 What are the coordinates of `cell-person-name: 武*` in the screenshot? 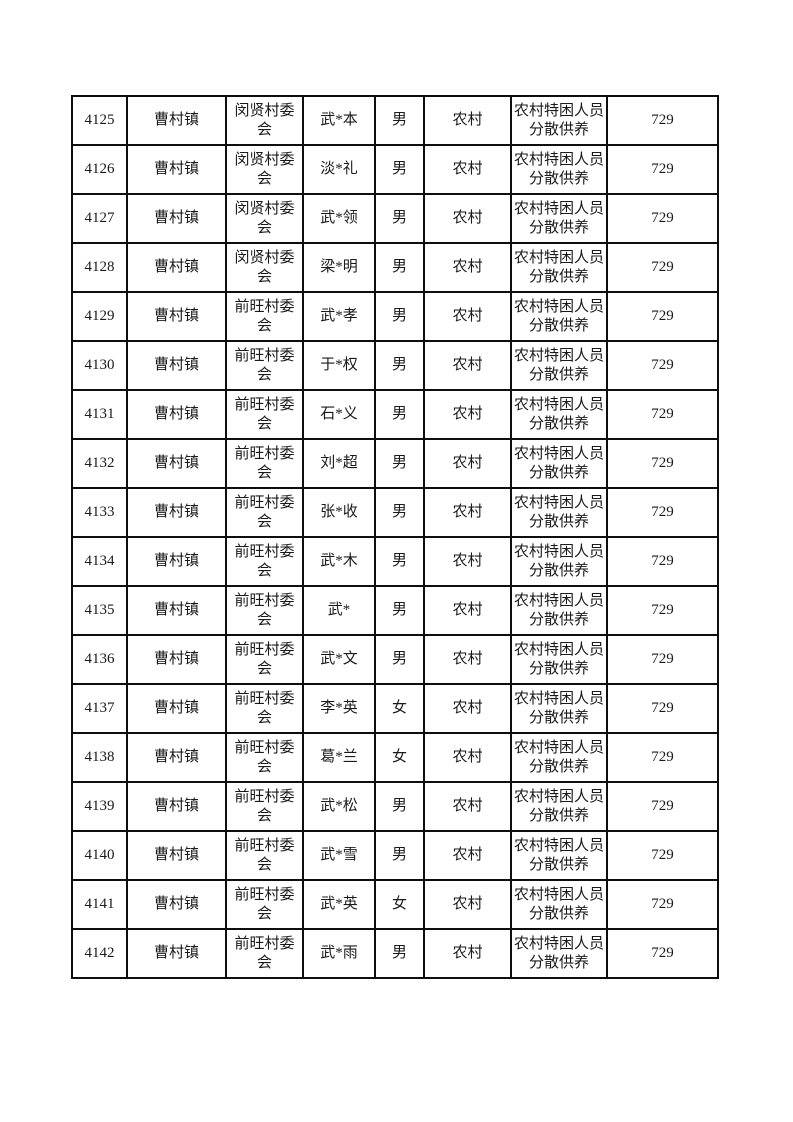 It's located at (339, 610).